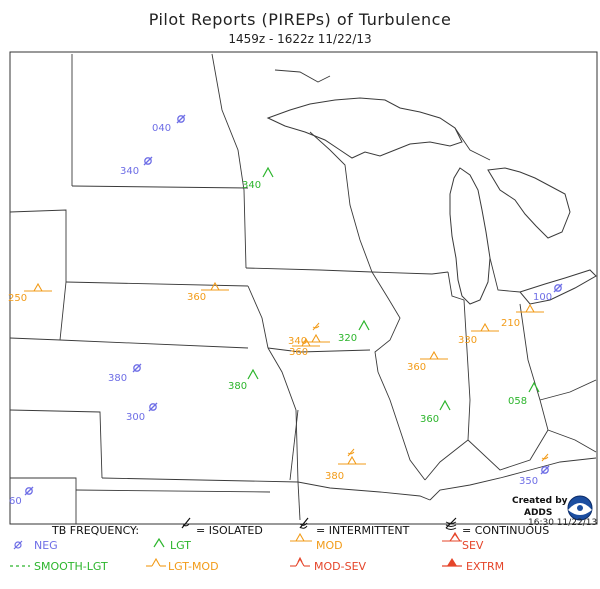 This screenshot has width=600, height=589. What do you see at coordinates (473, 545) in the screenshot?
I see `sev-label: SEV` at bounding box center [473, 545].